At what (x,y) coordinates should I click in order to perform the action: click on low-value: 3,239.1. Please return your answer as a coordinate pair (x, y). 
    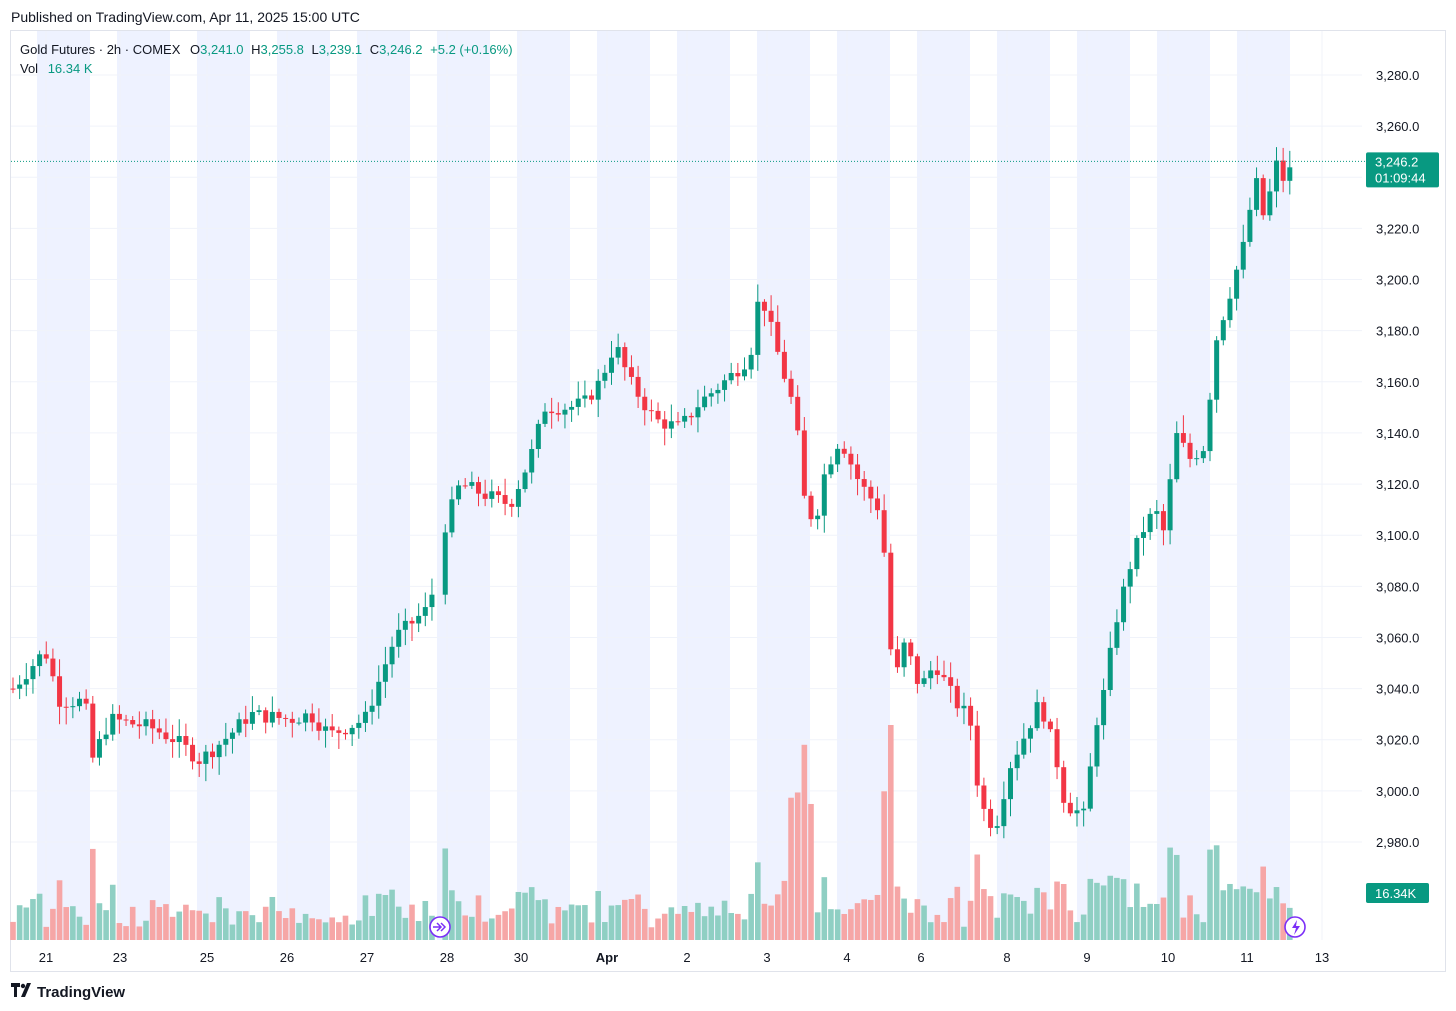
    Looking at the image, I should click on (340, 49).